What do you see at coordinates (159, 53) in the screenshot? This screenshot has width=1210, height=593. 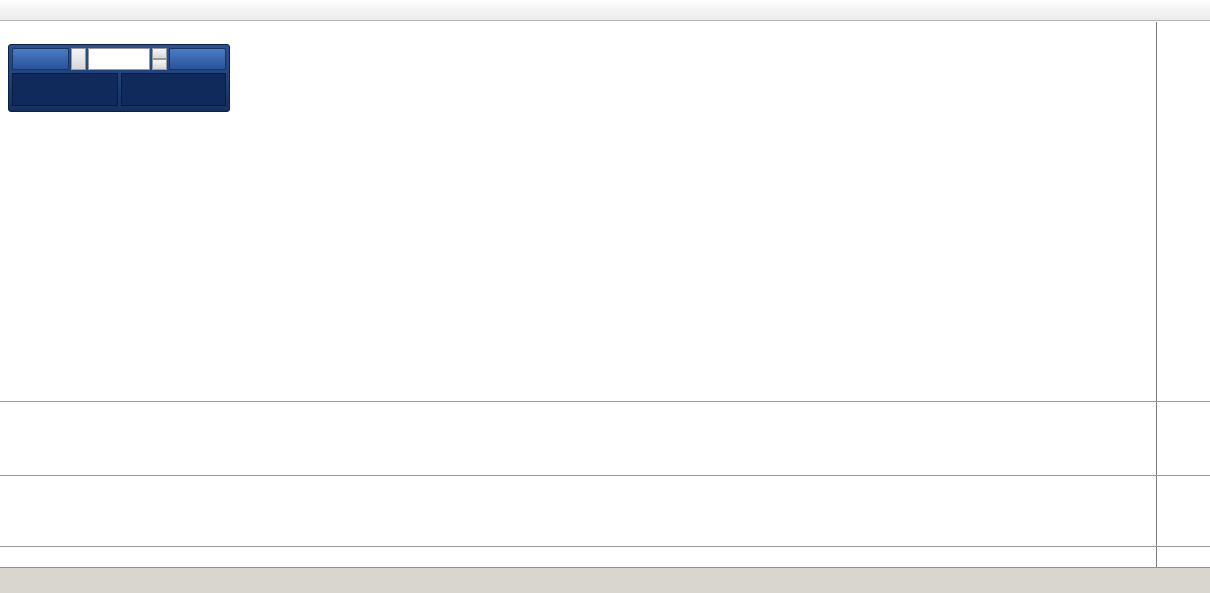 I see `volume-increase-button` at bounding box center [159, 53].